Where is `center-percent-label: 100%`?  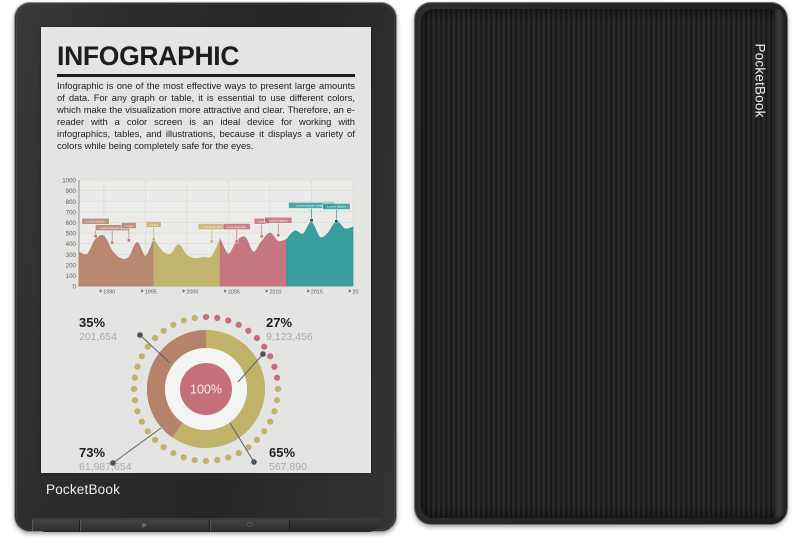
center-percent-label: 100% is located at coordinates (206, 389).